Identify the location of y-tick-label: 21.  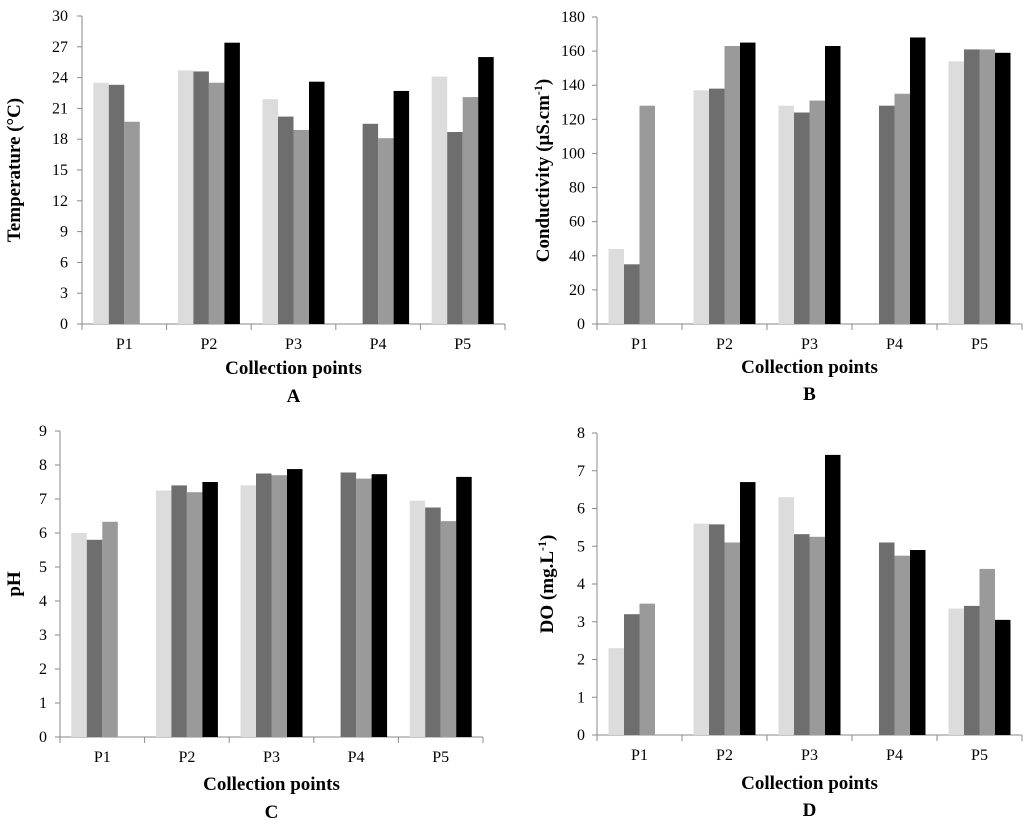
(60, 108).